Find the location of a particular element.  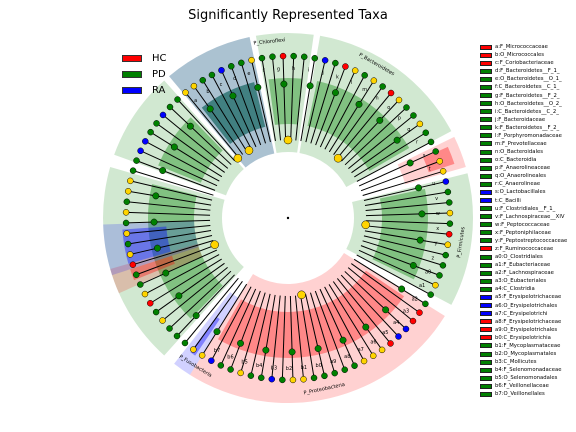

phylum-label: P_Chloroflexi is located at coordinates (269, 41).